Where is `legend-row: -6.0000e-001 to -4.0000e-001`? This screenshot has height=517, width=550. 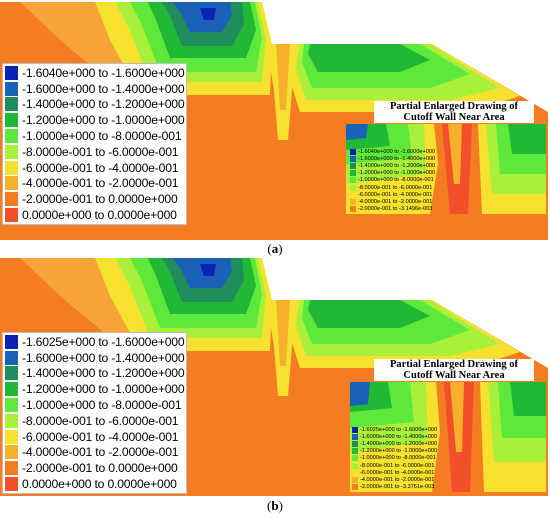 legend-row: -6.0000e-001 to -4.0000e-001 is located at coordinates (94, 168).